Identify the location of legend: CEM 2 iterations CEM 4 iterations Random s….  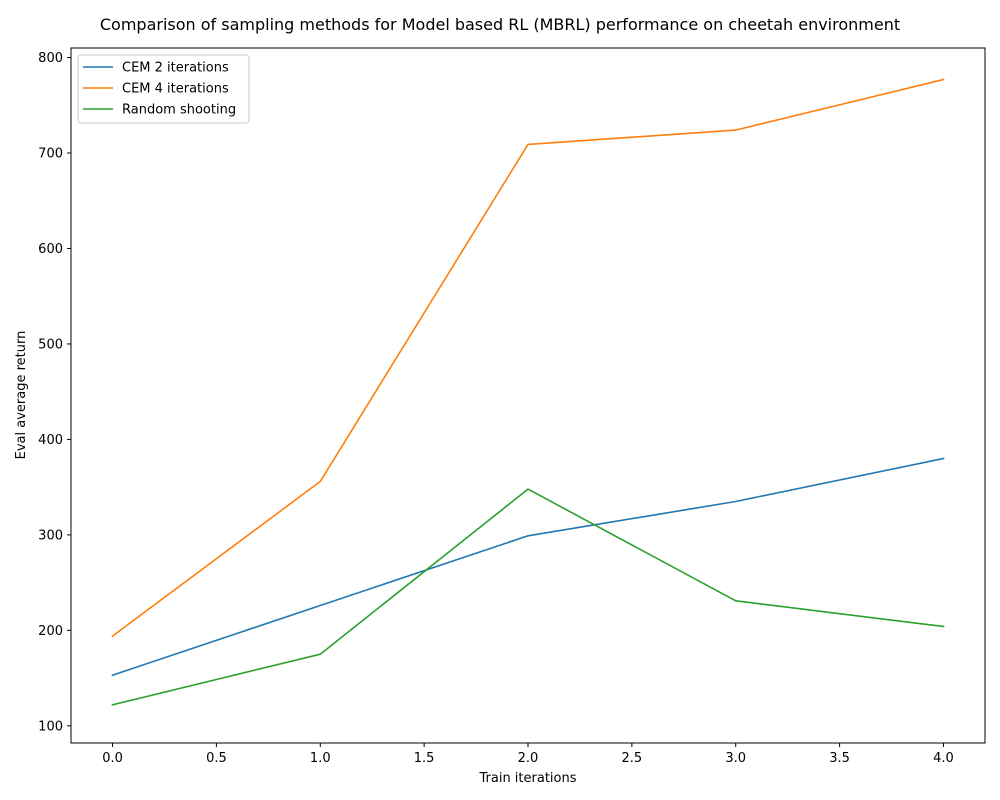
(163, 89).